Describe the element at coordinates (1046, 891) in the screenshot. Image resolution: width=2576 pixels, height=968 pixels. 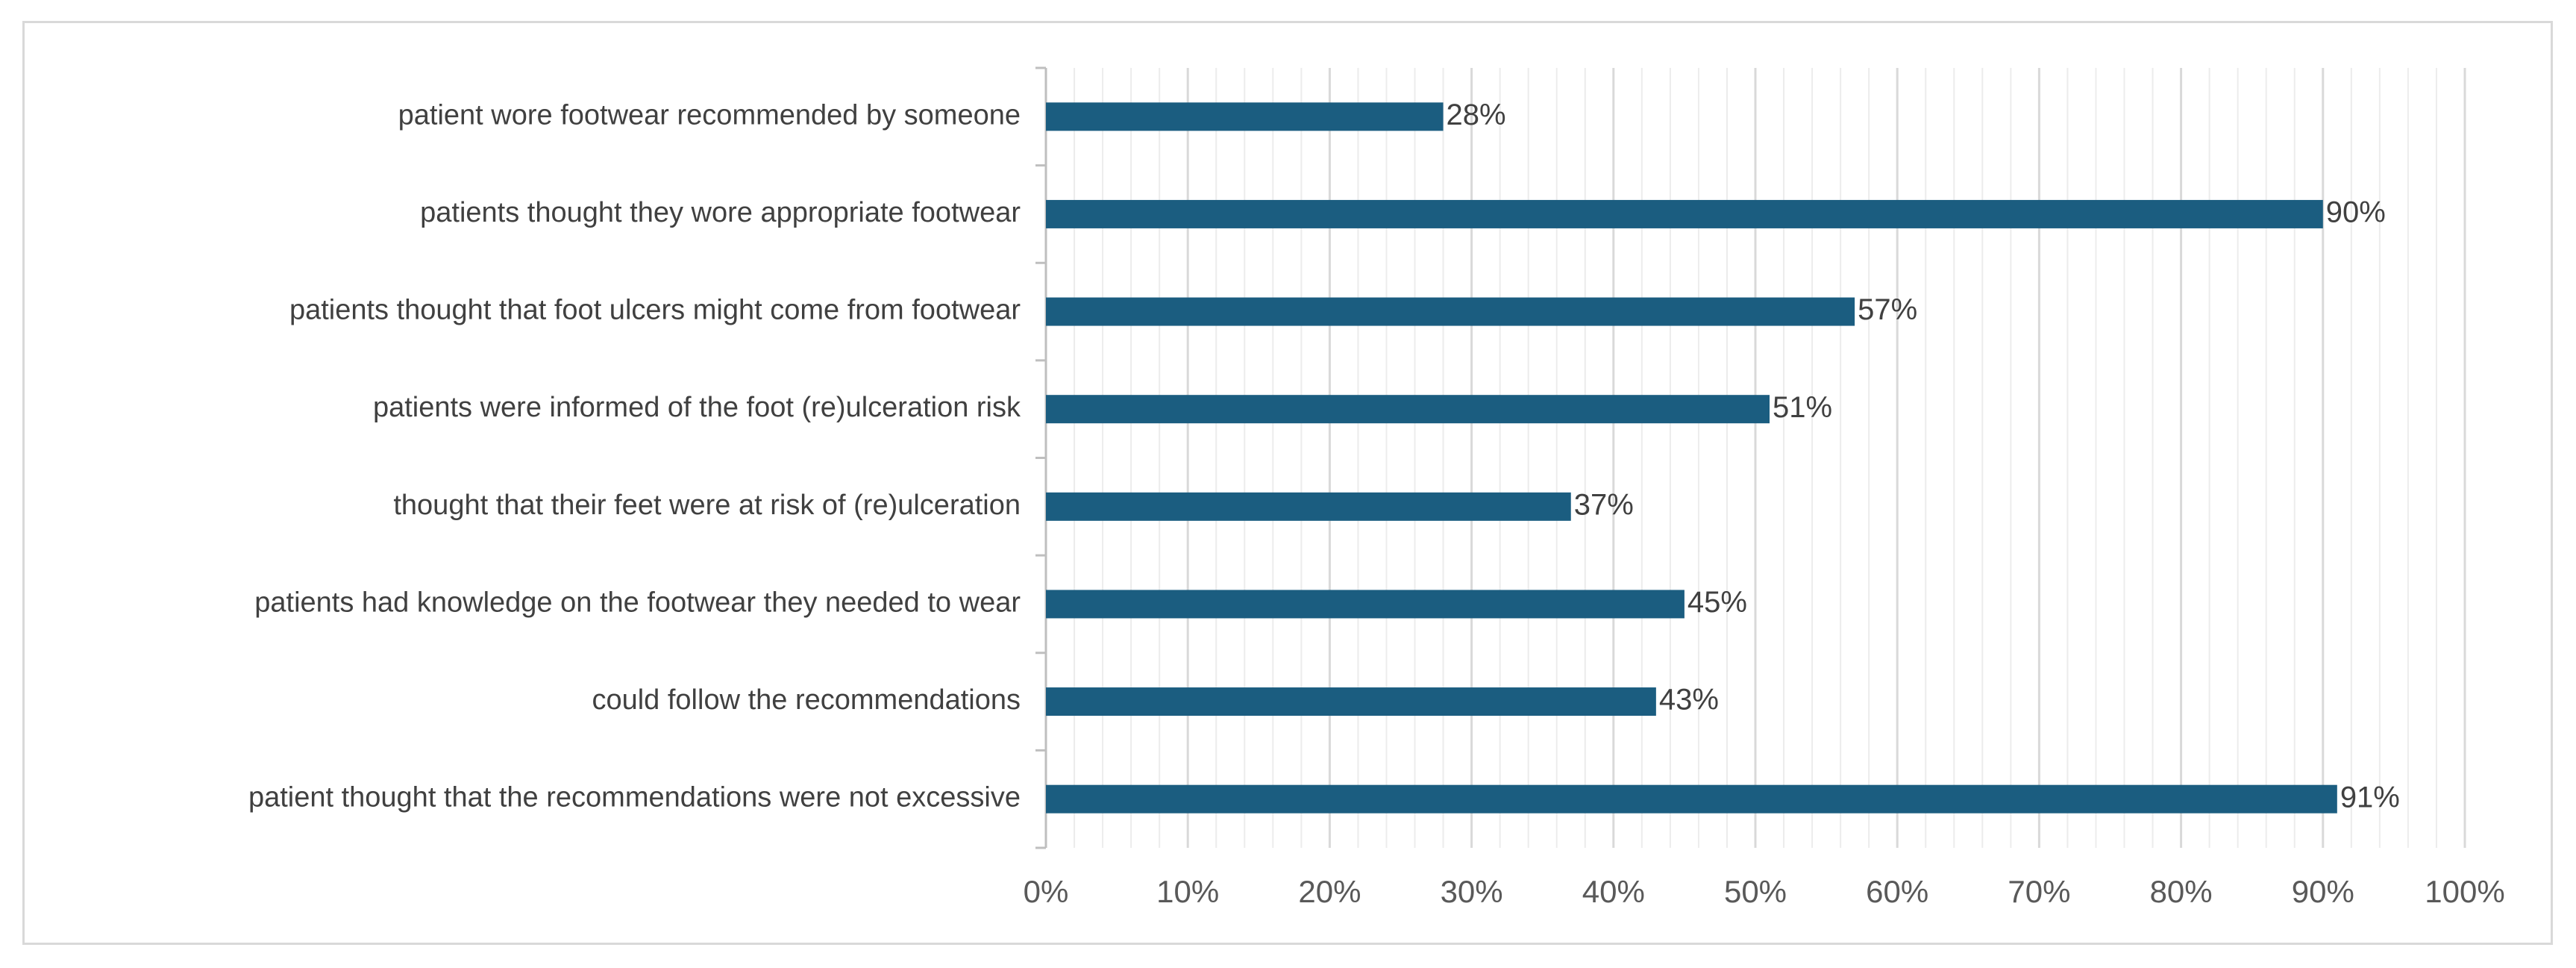
I see `x-tick-label: 0%` at that location.